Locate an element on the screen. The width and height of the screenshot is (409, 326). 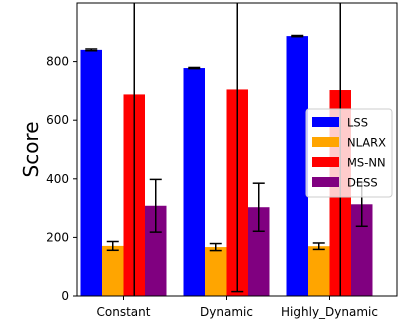
y-tick-label: 200 is located at coordinates (57, 237).